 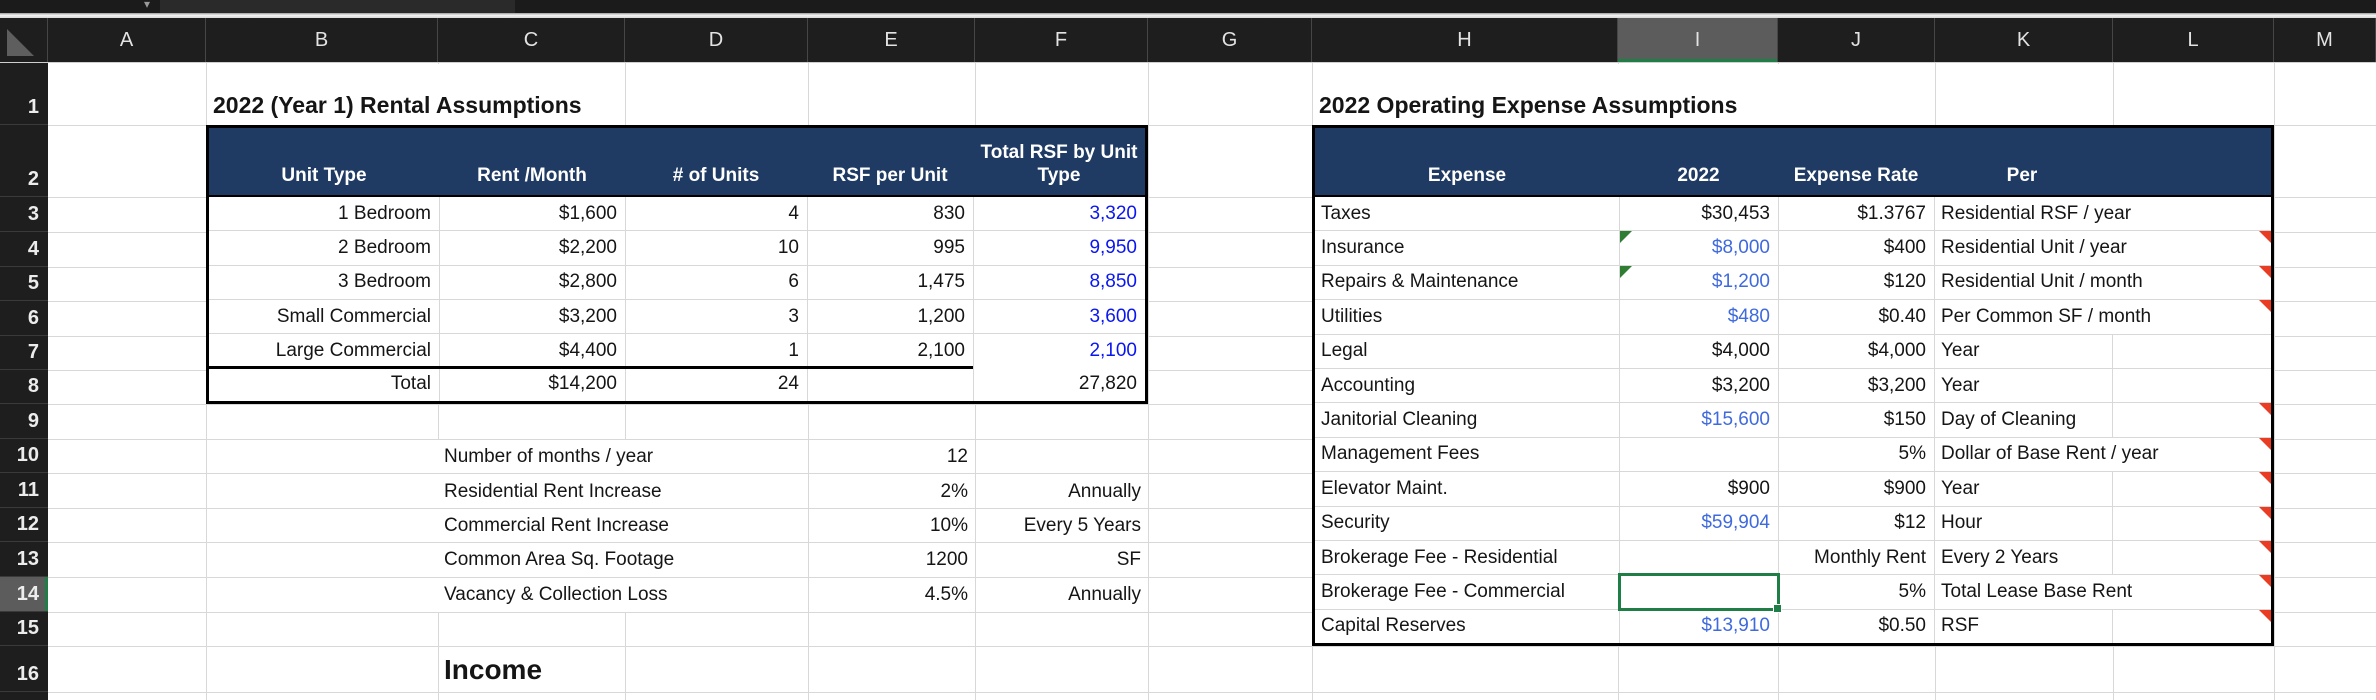 What do you see at coordinates (946, 594) in the screenshot?
I see `assumption-value: 4.5%` at bounding box center [946, 594].